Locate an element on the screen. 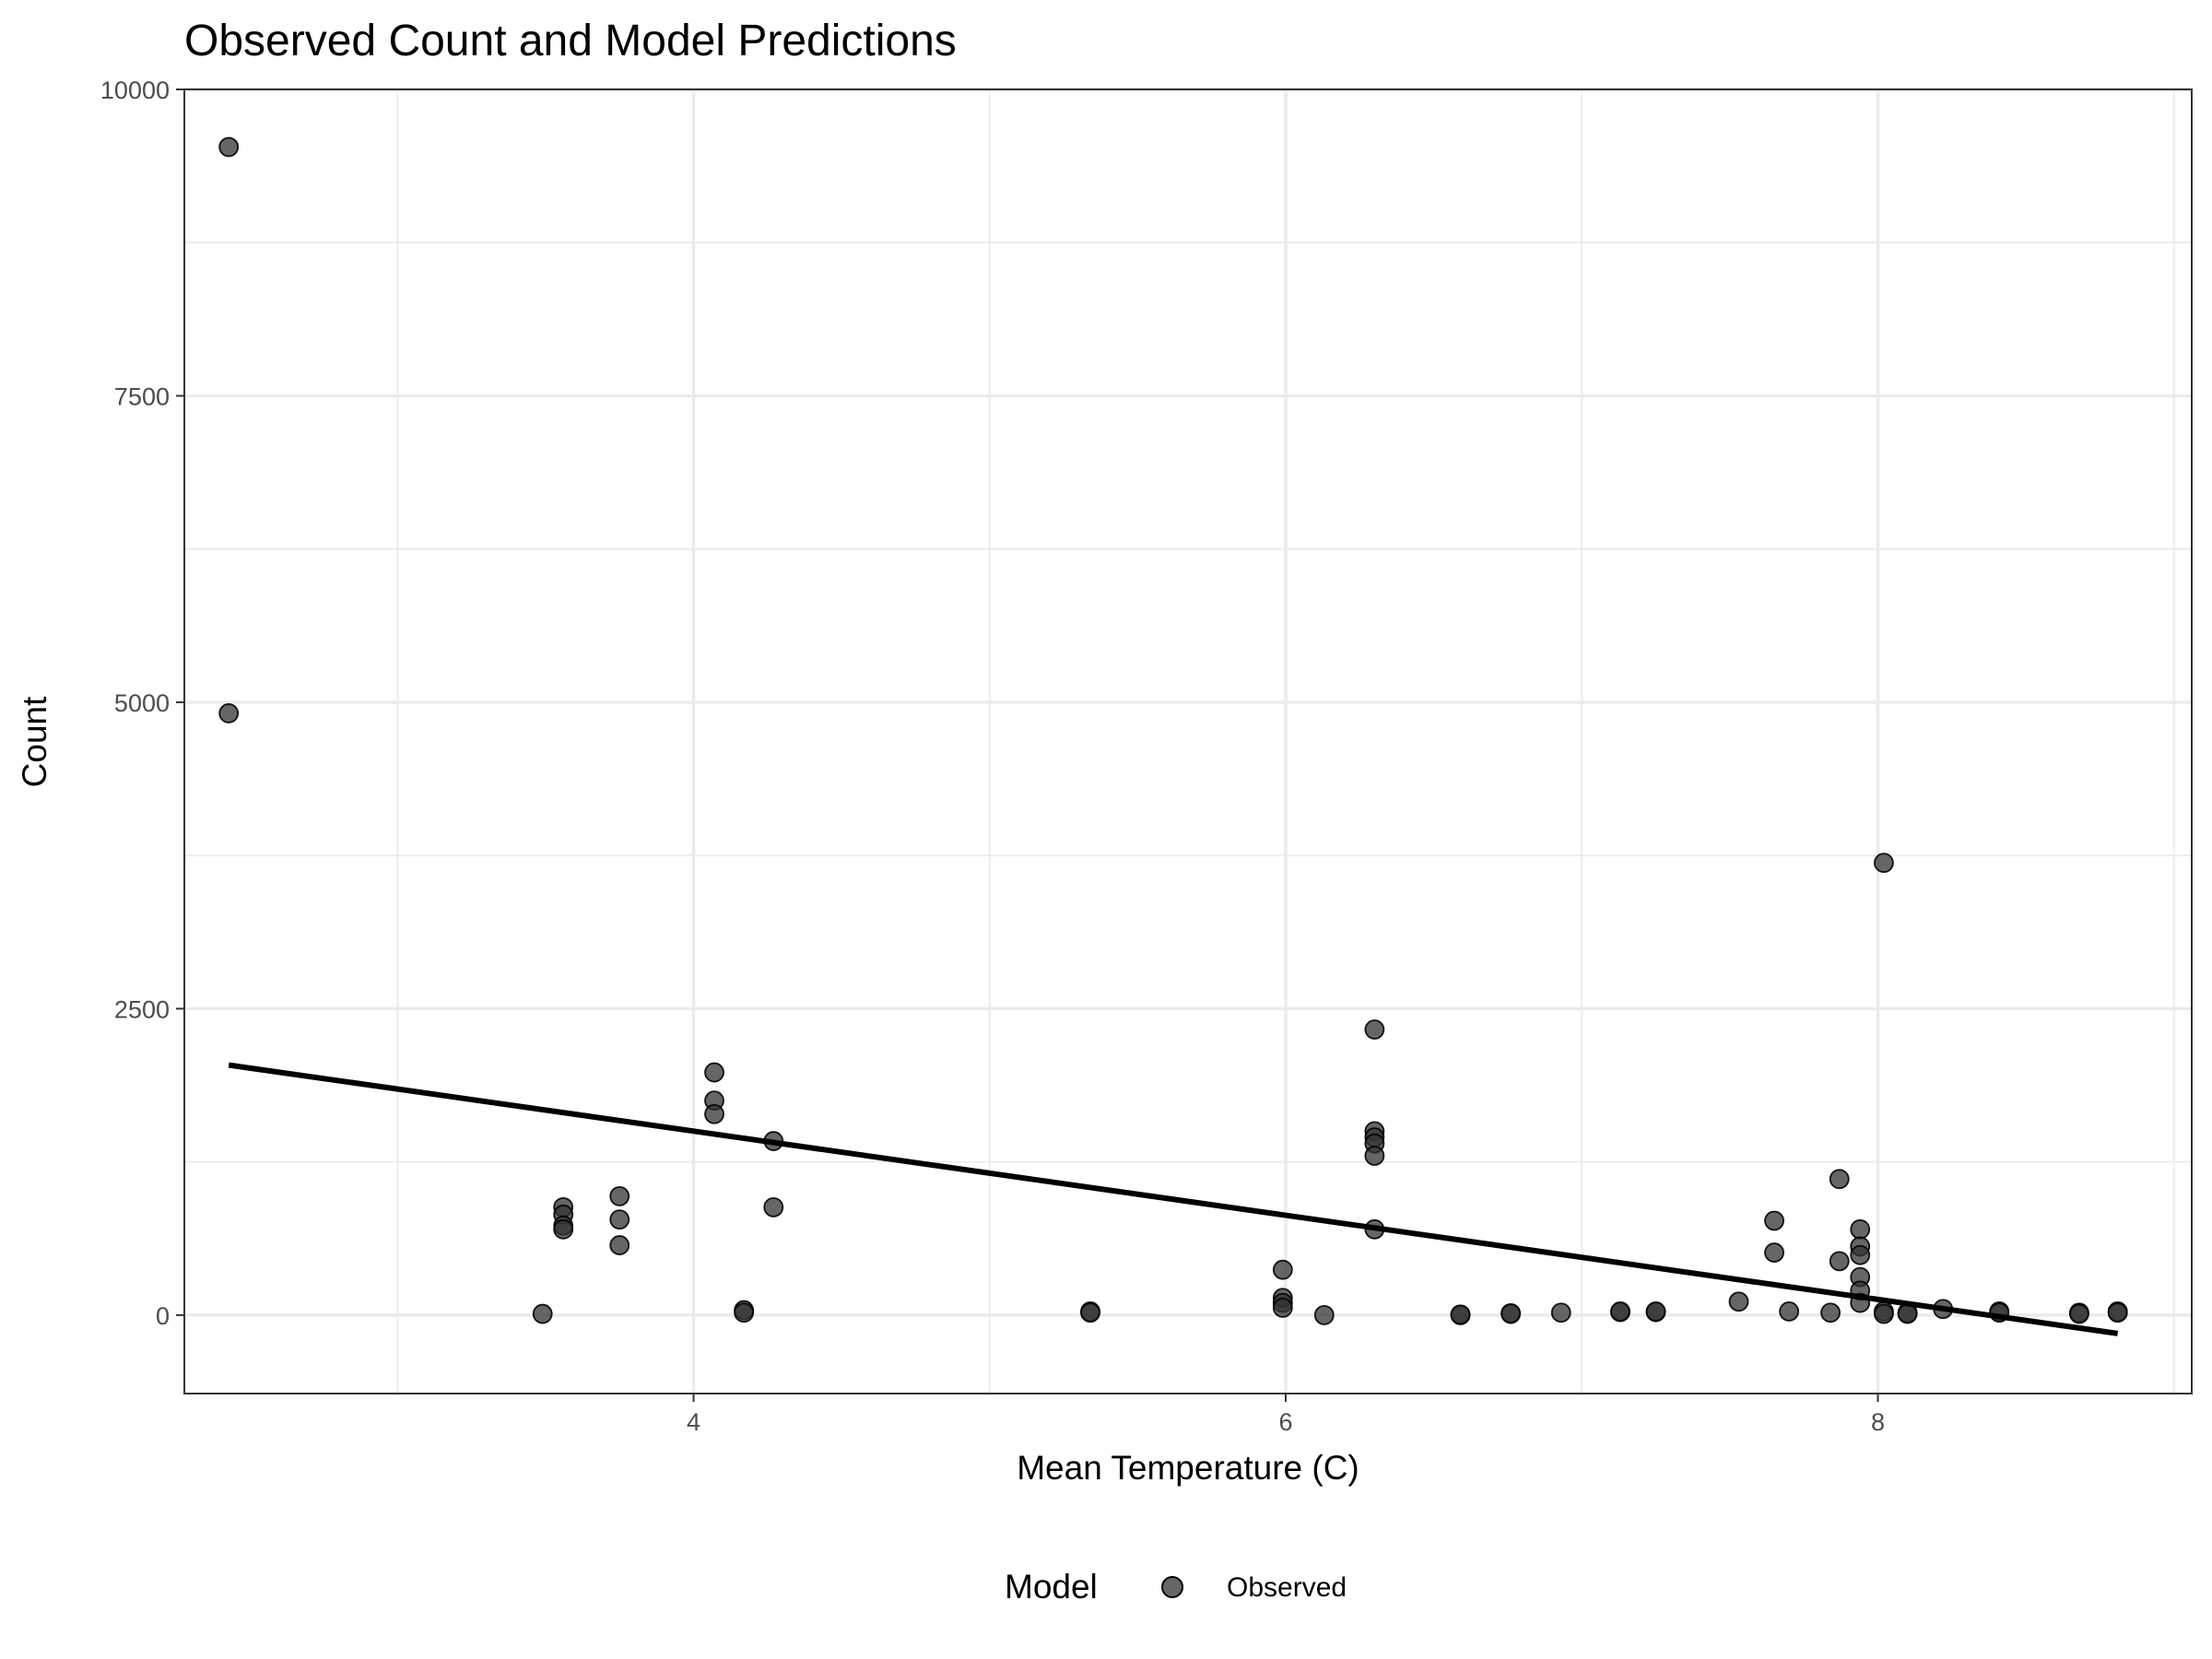  legend-label-observed: Observed is located at coordinates (1287, 1587).